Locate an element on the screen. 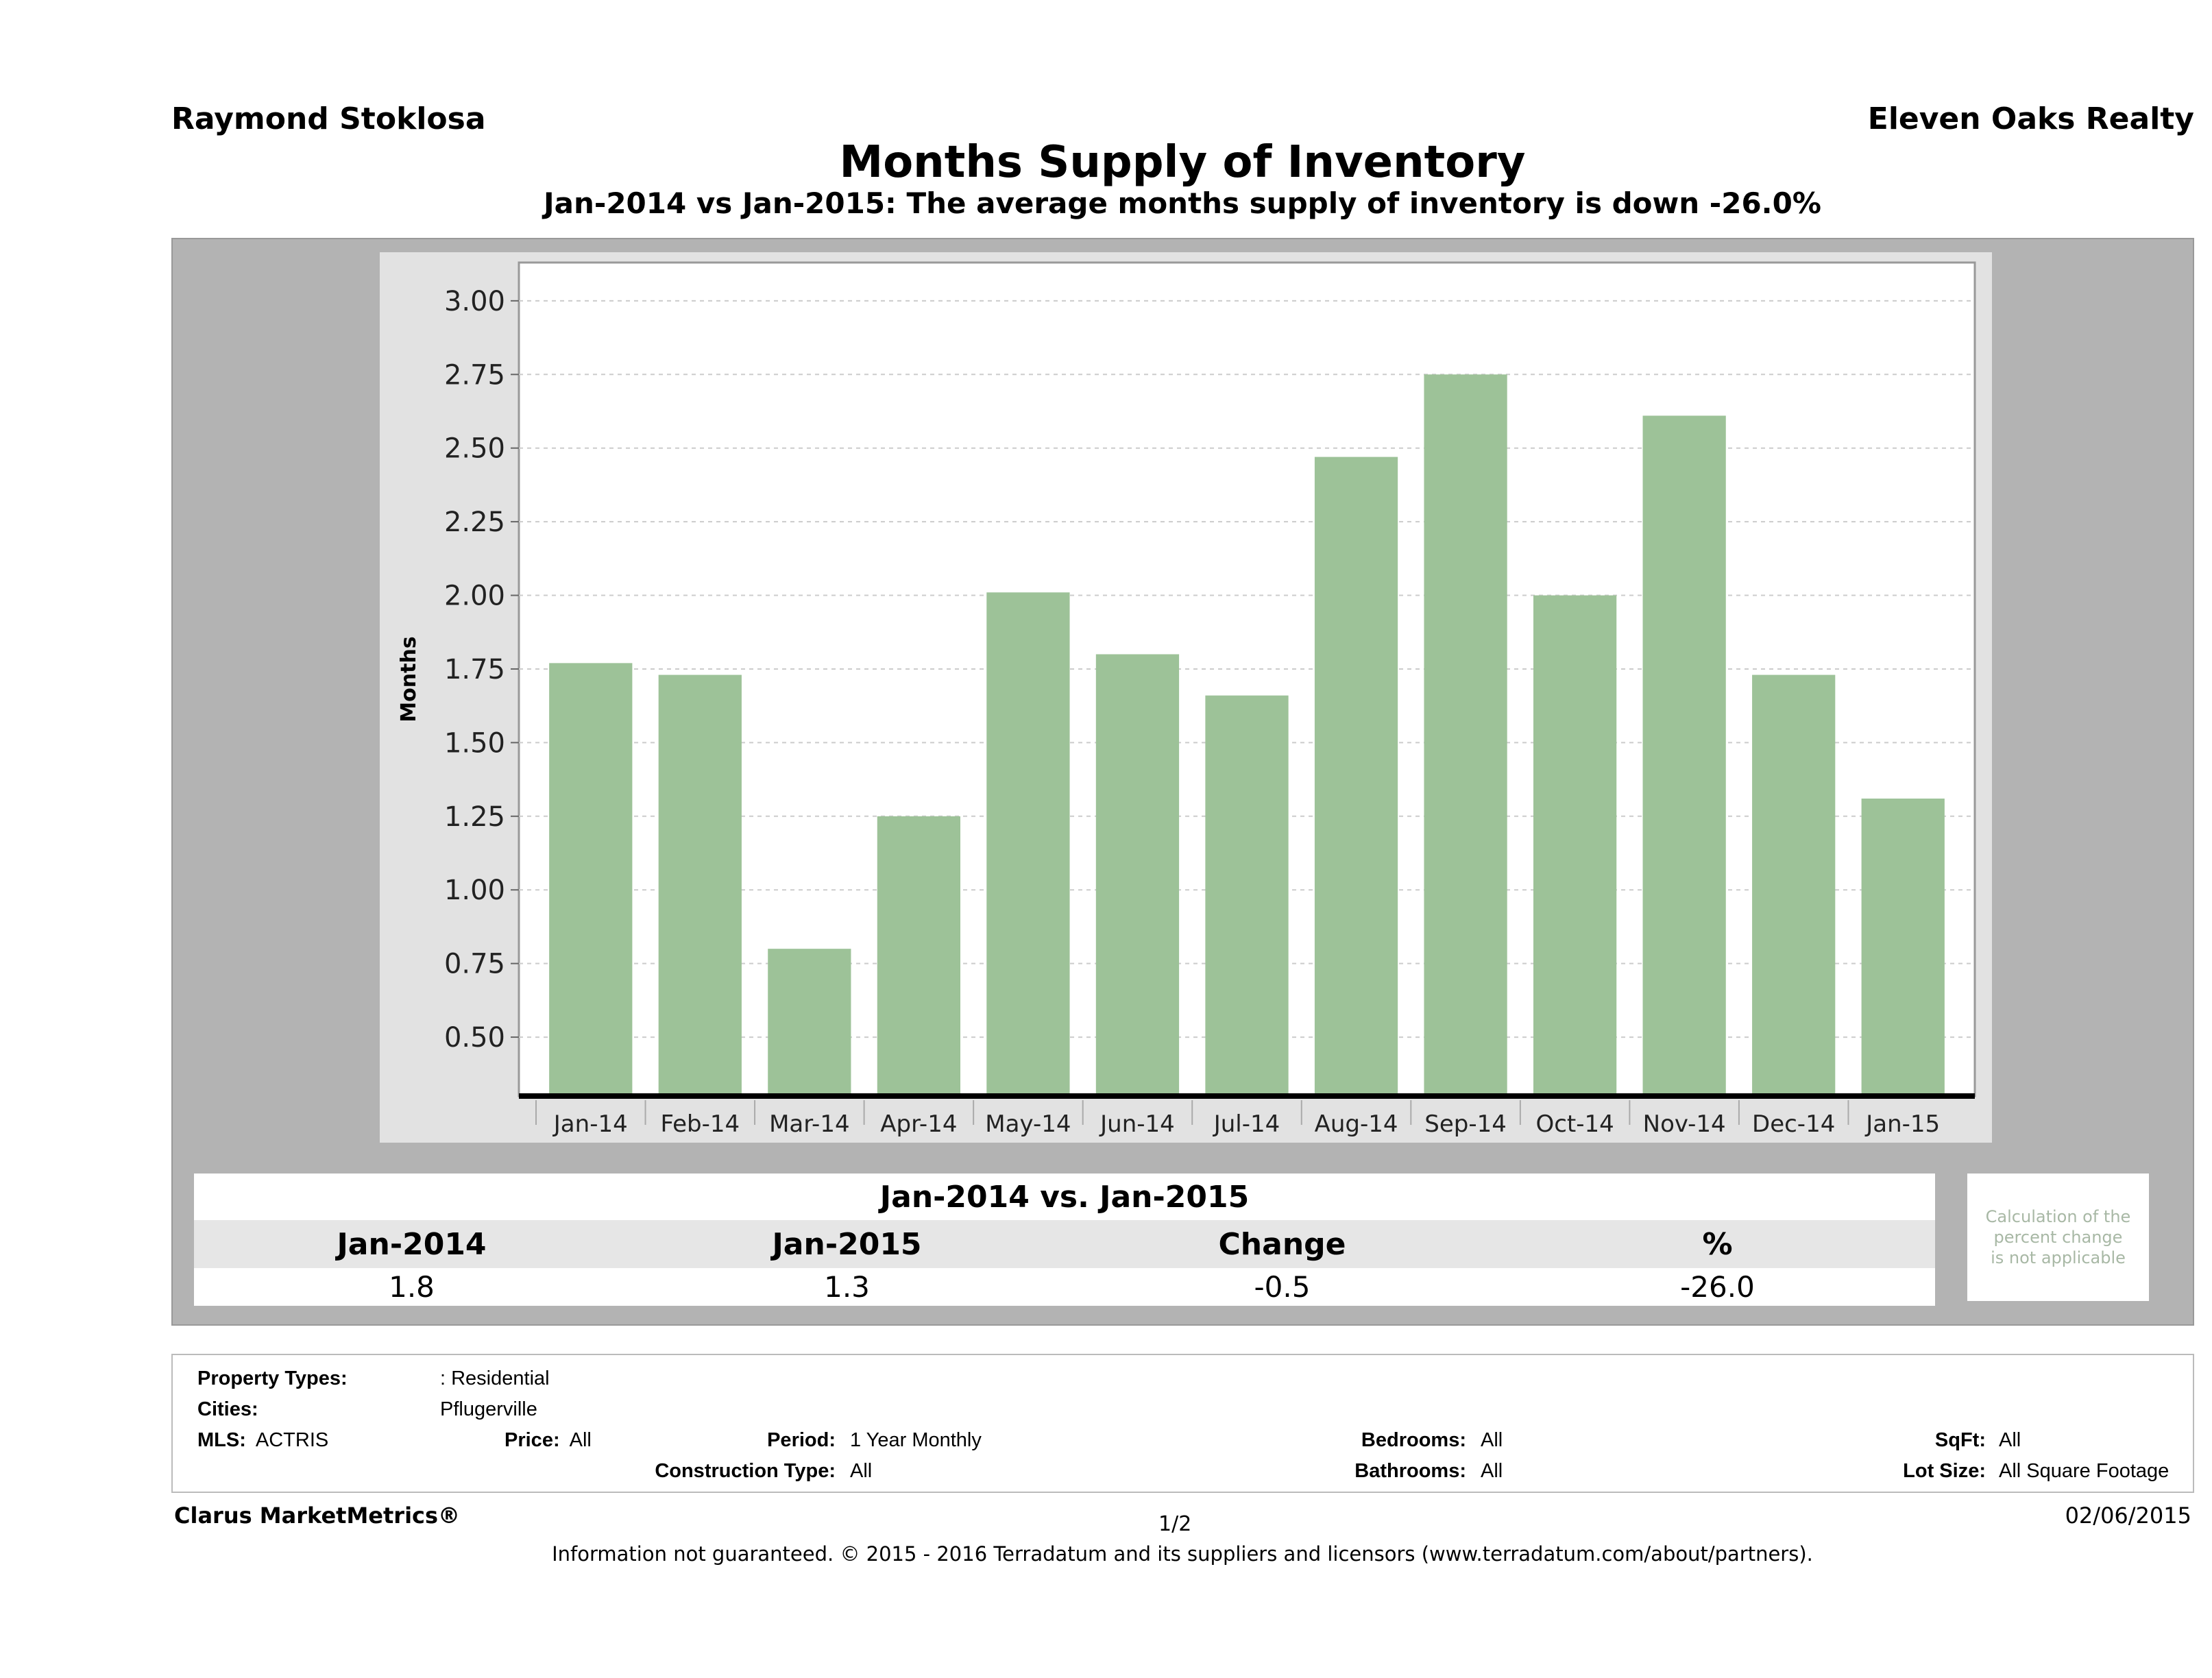 The width and height of the screenshot is (2212, 1678). sqft-label: SqFt: is located at coordinates (1960, 1440).